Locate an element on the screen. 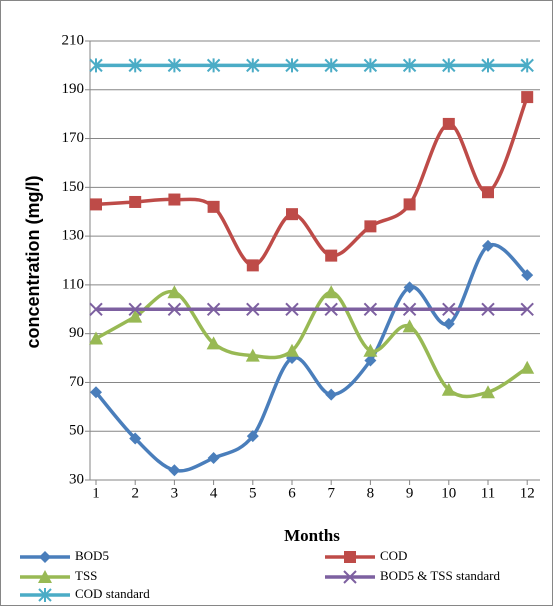  y-axis-title: concentration (mg/l) is located at coordinates (33, 261).